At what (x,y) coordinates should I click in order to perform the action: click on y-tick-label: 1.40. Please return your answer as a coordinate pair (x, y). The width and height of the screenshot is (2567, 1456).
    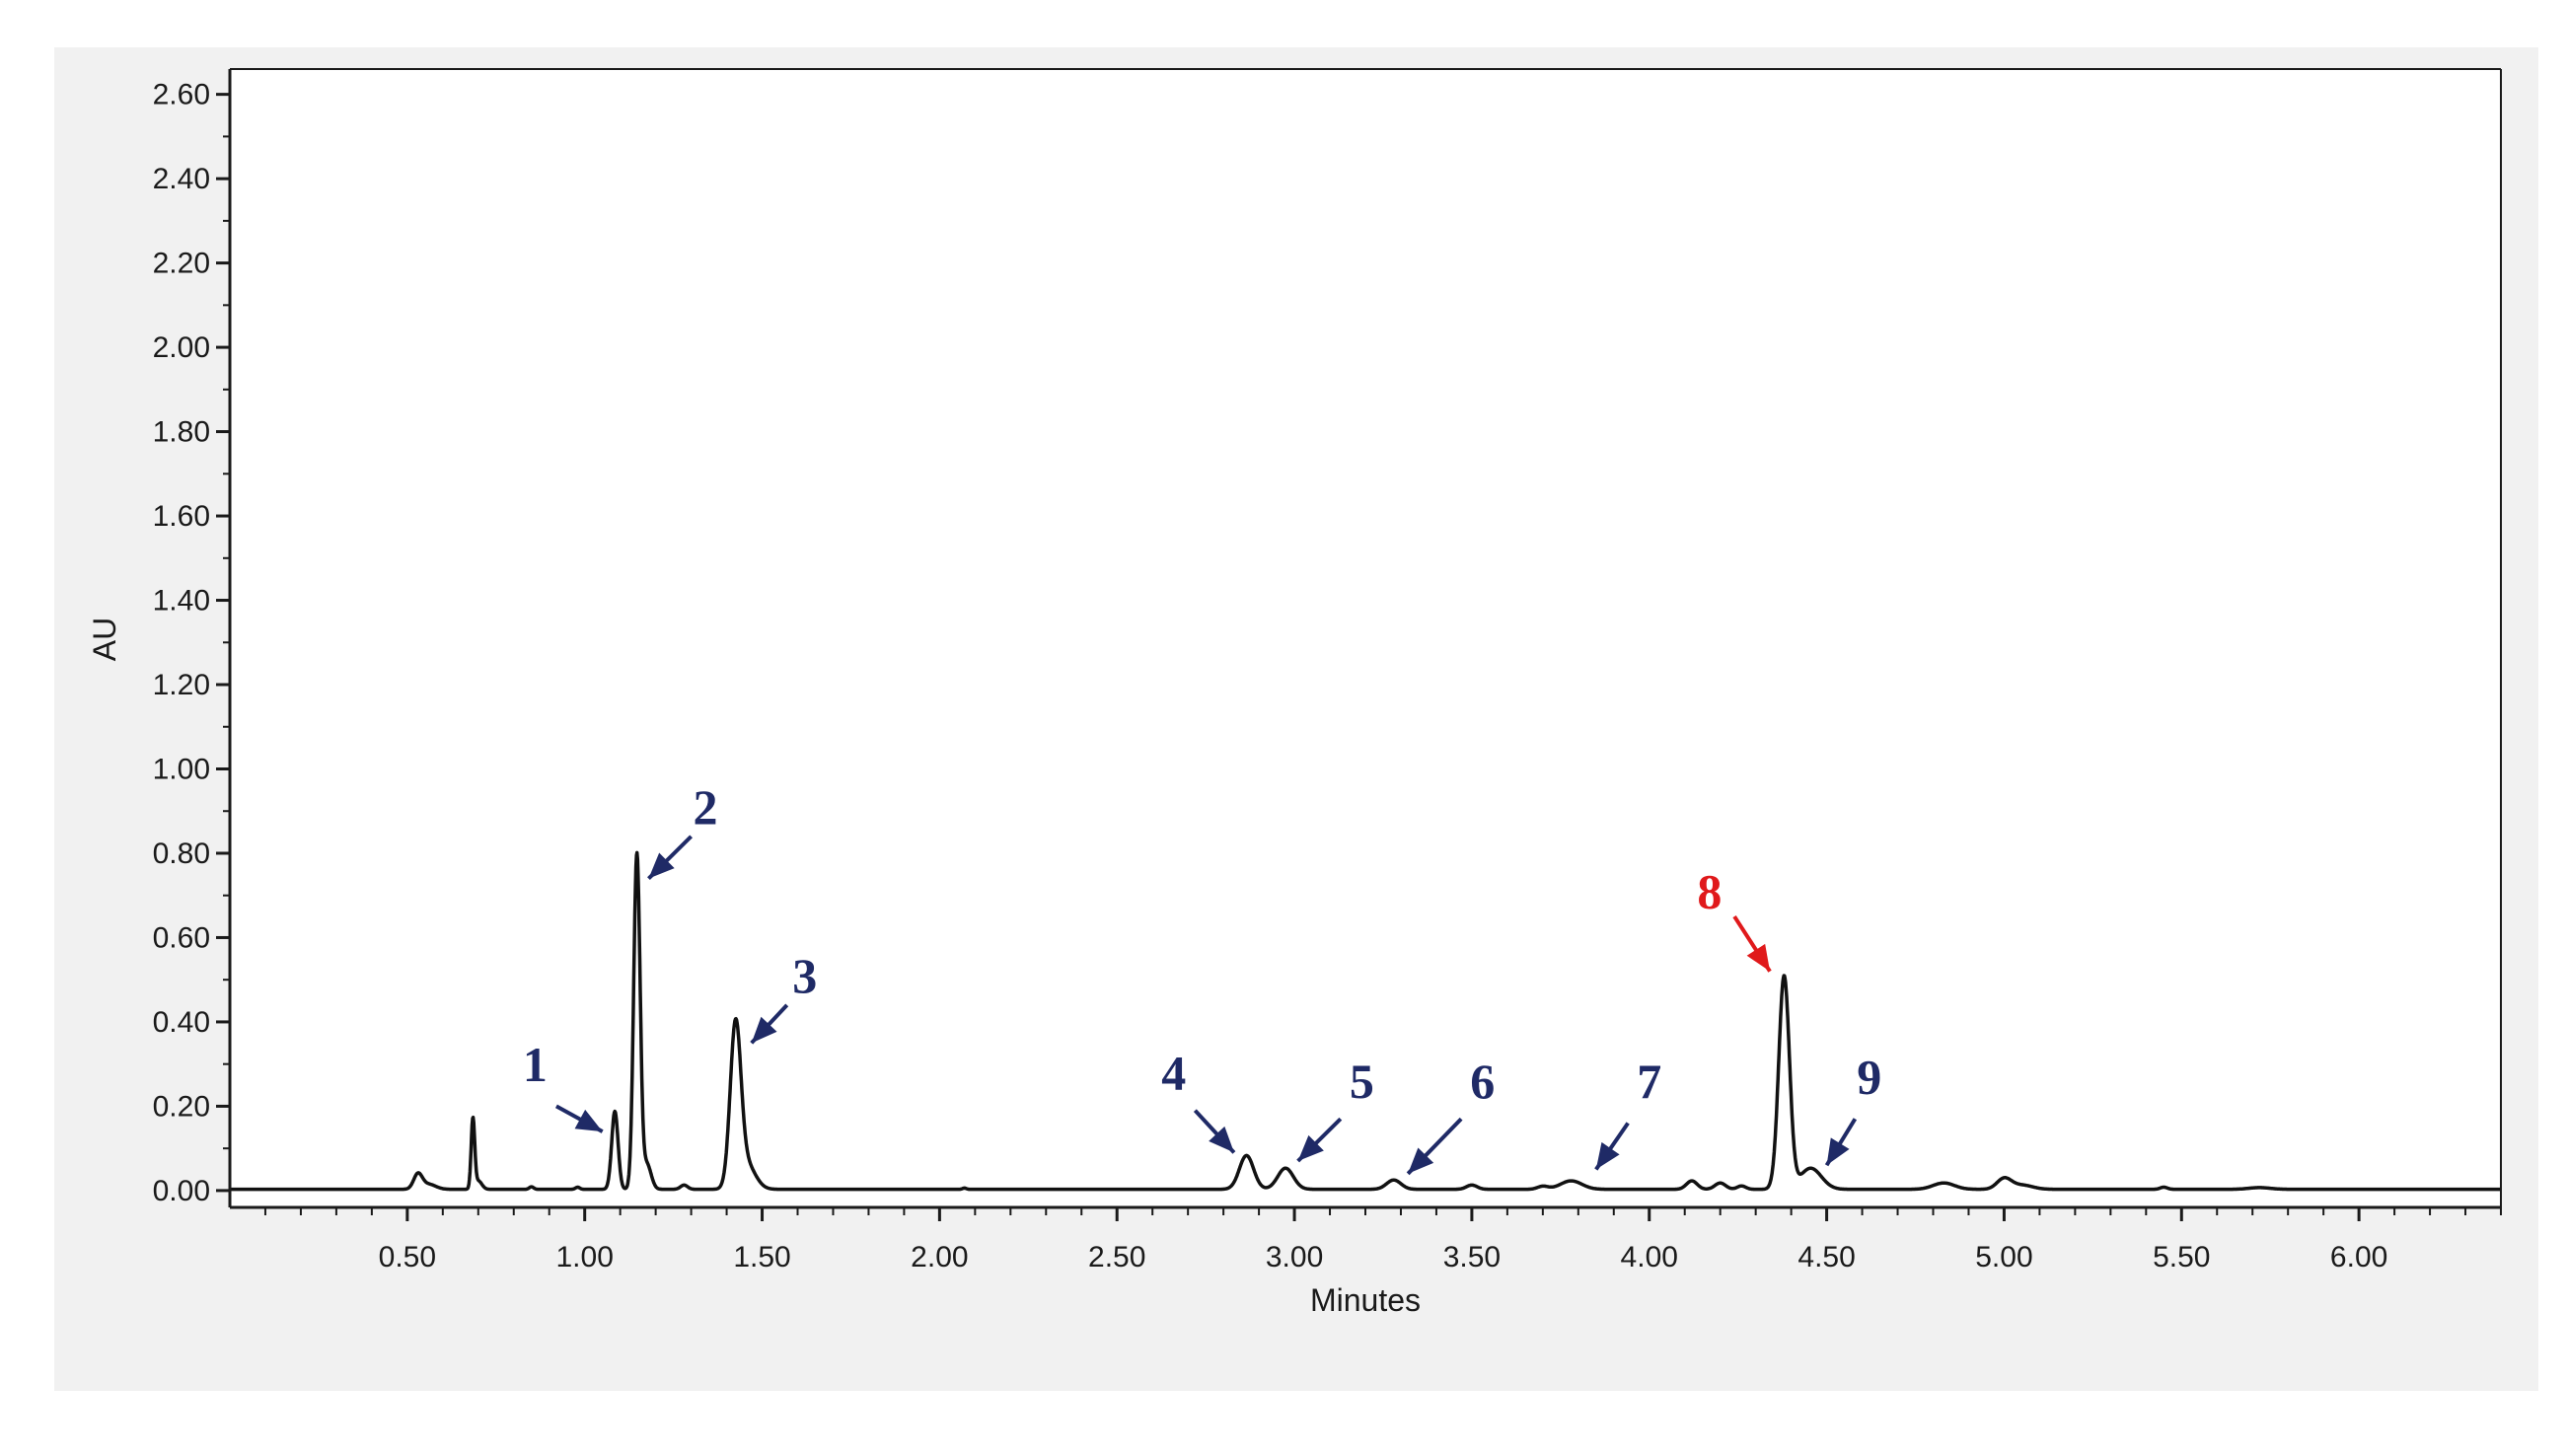
    Looking at the image, I should click on (181, 601).